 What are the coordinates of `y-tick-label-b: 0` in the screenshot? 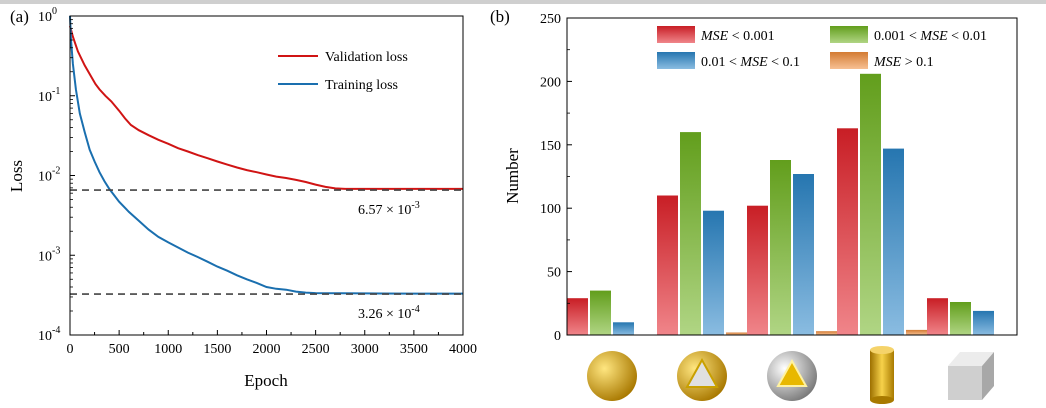 It's located at (557, 336).